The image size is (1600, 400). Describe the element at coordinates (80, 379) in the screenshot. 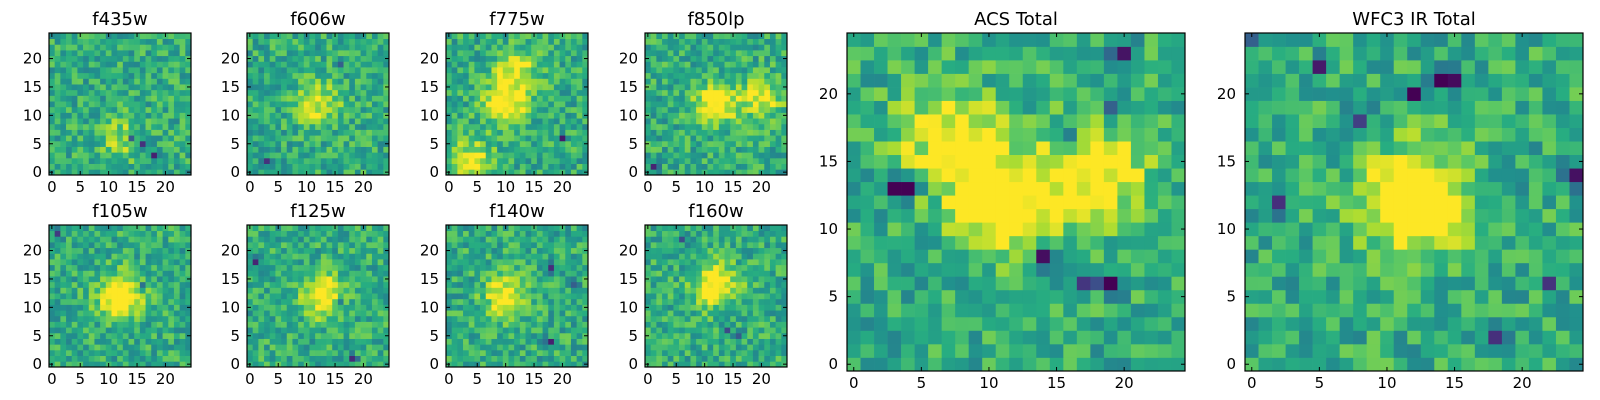

I see `x-tick-label: 5` at that location.